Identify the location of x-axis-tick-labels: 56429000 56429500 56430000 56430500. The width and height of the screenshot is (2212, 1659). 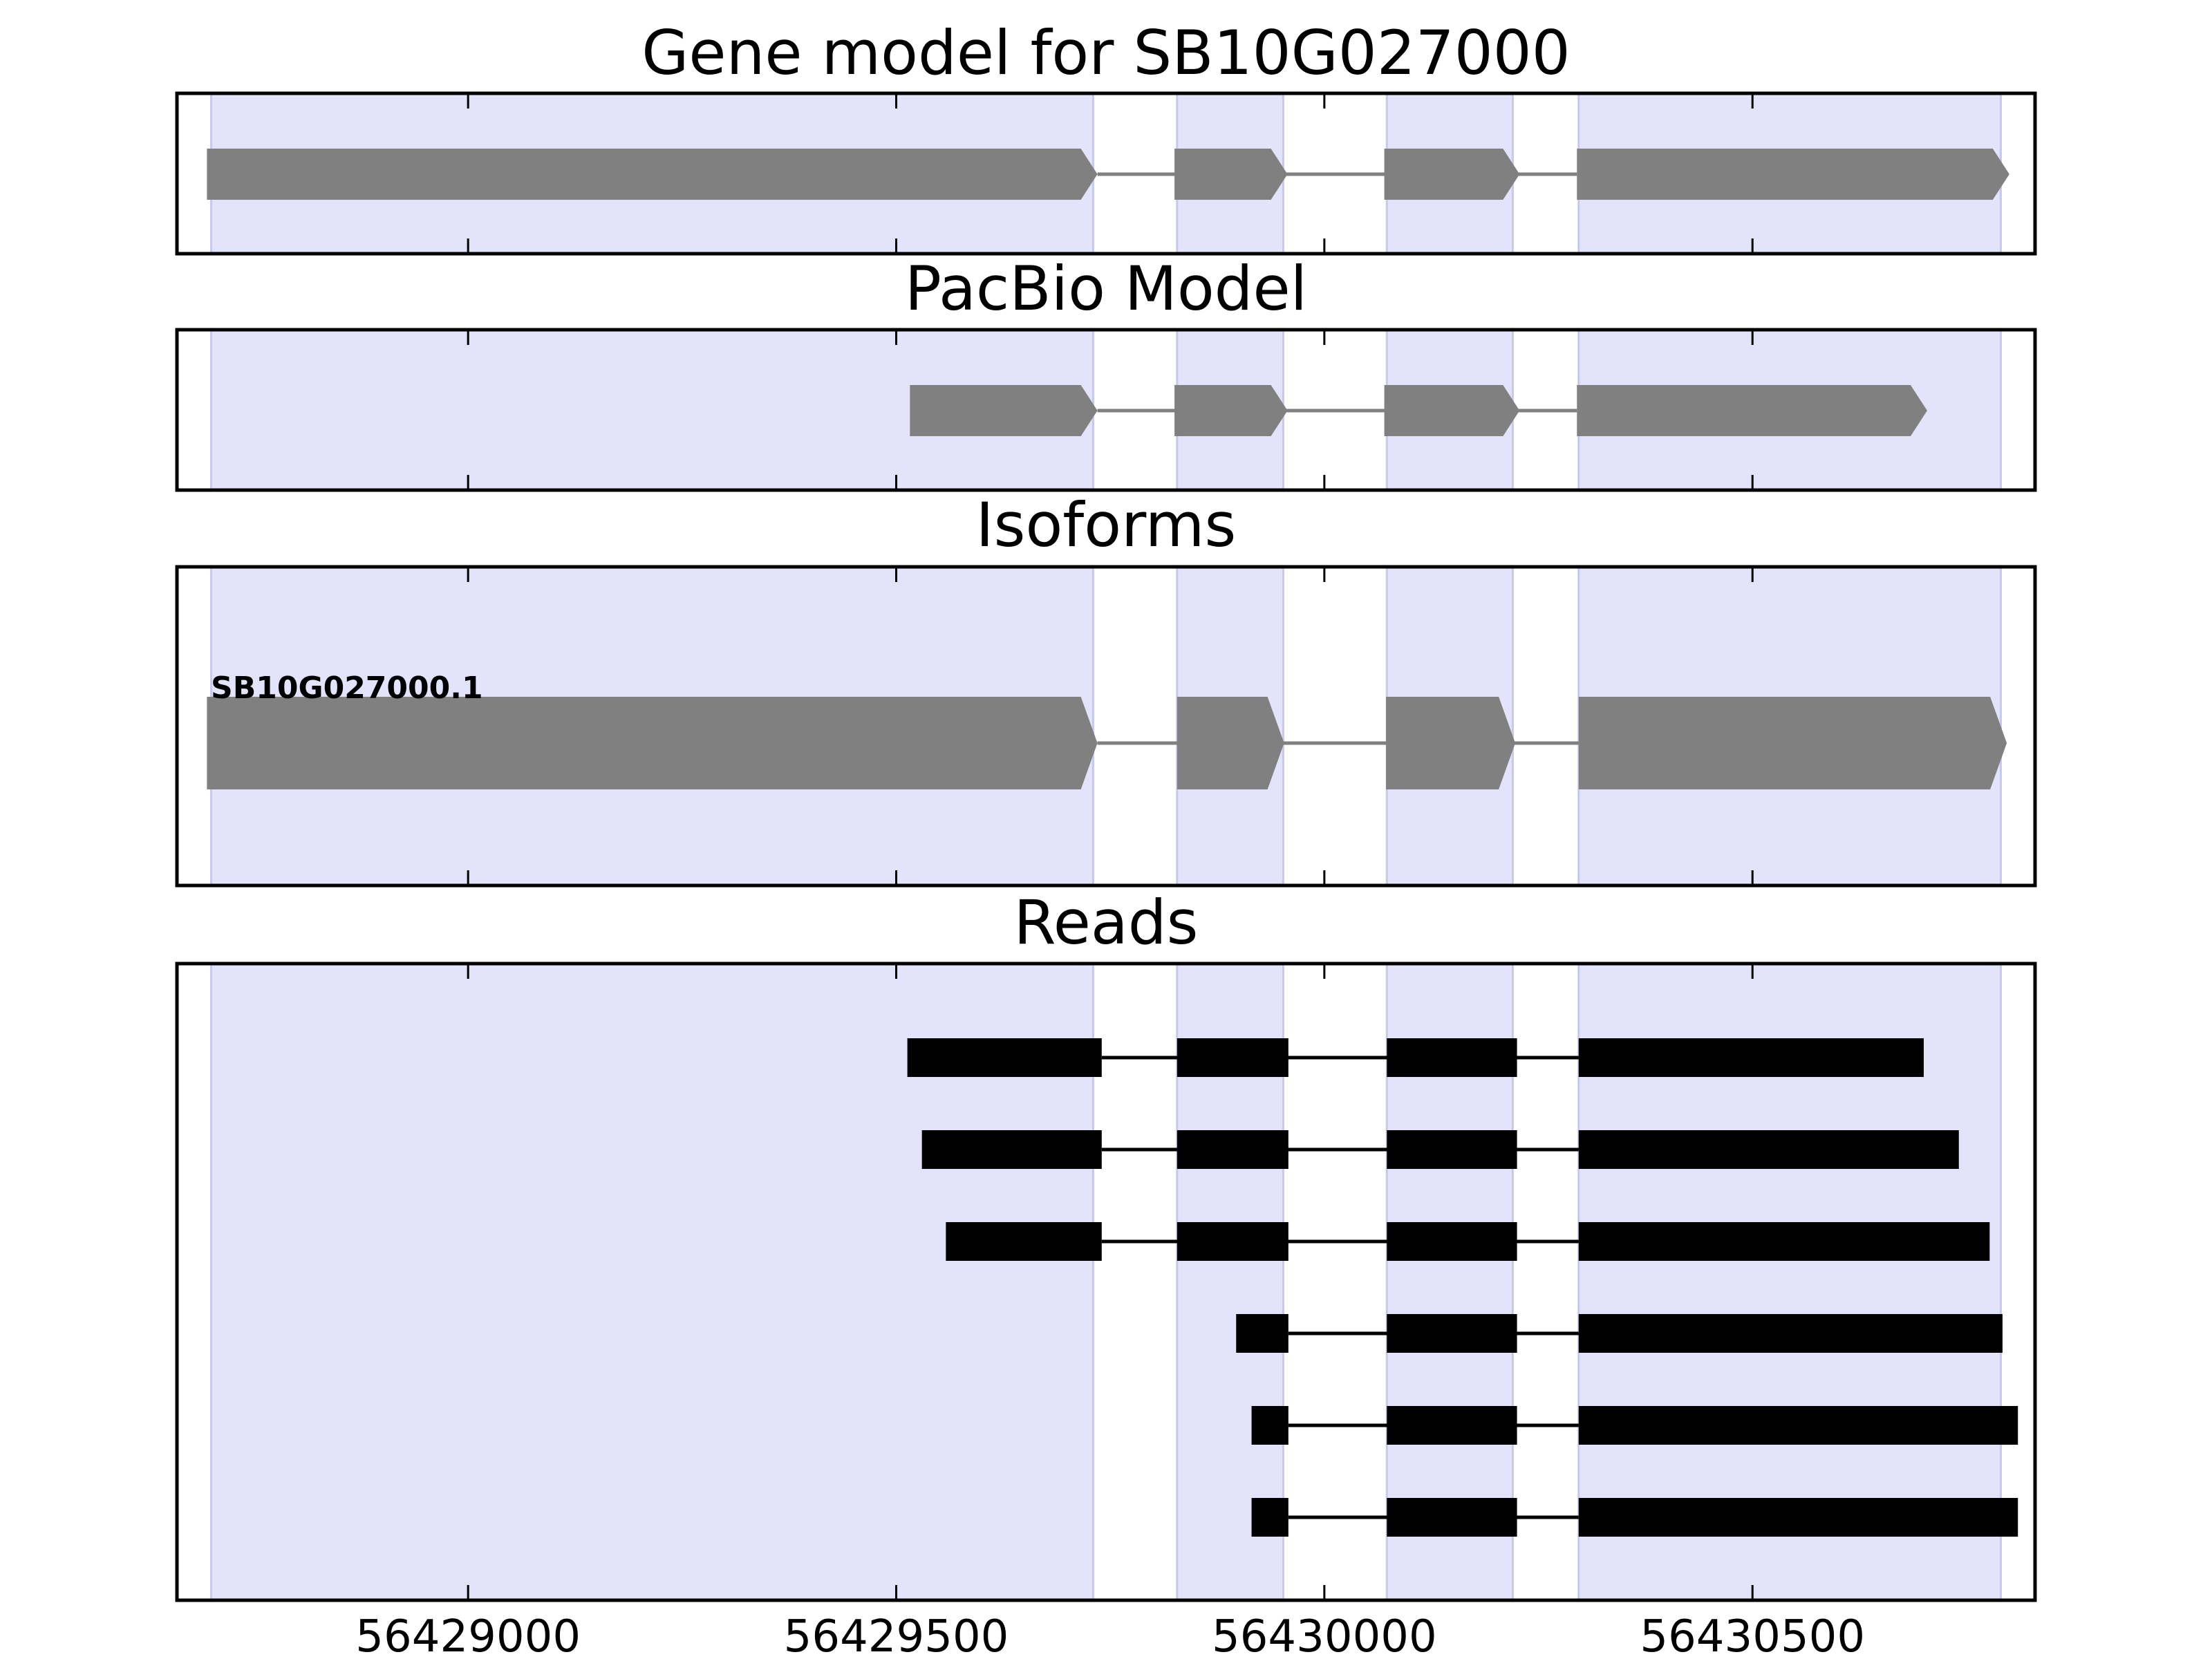
(1110, 1635).